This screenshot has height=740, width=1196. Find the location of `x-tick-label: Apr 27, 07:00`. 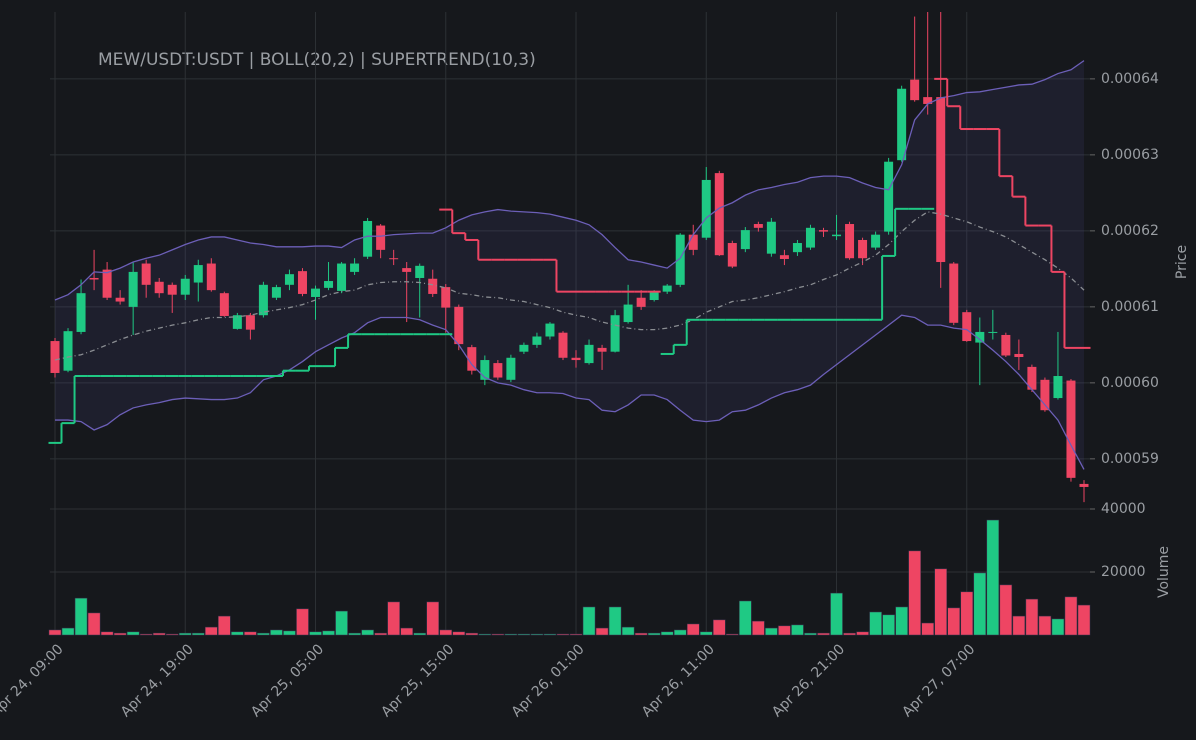

x-tick-label: Apr 27, 07:00 is located at coordinates (938, 680).